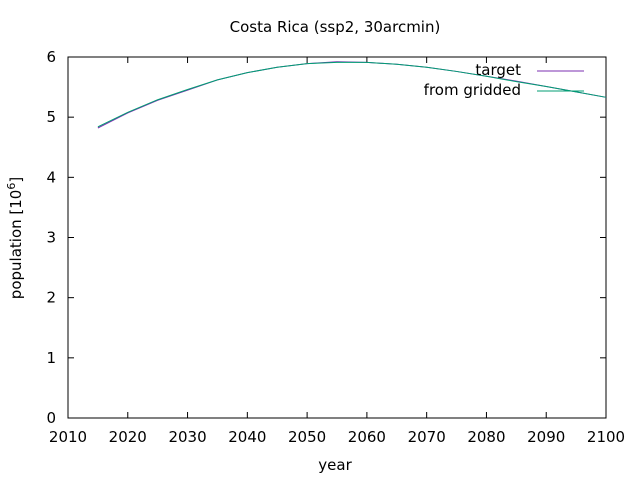 This screenshot has width=640, height=480. Describe the element at coordinates (51, 177) in the screenshot. I see `y-tick-label: 4` at that location.